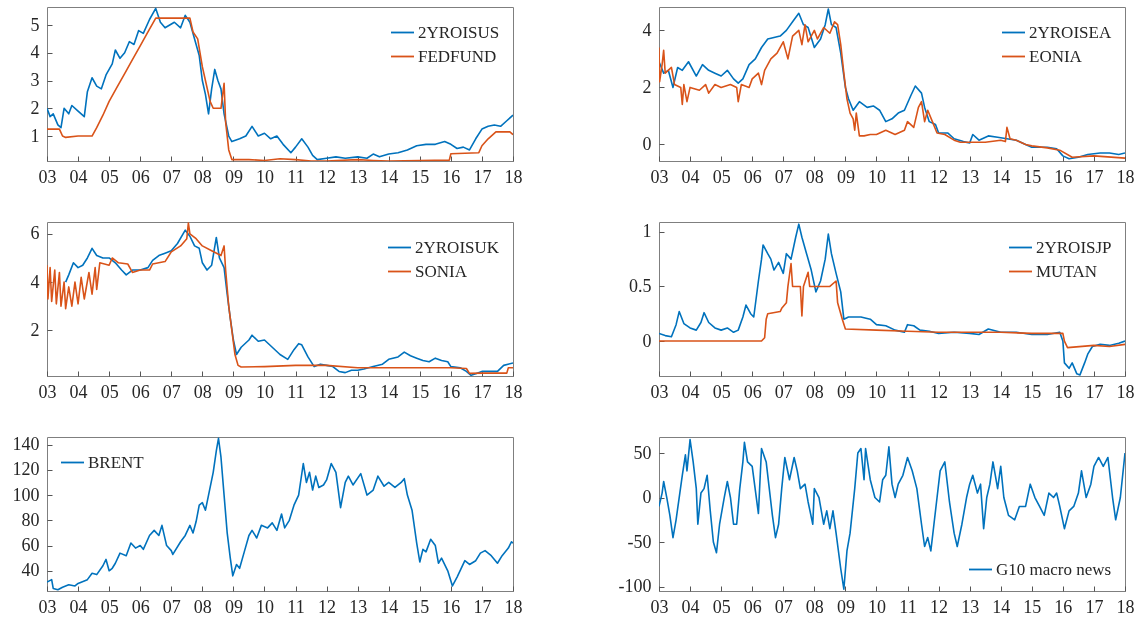 The width and height of the screenshot is (1142, 623). What do you see at coordinates (30, 570) in the screenshot?
I see `y-tick-label: 40` at bounding box center [30, 570].